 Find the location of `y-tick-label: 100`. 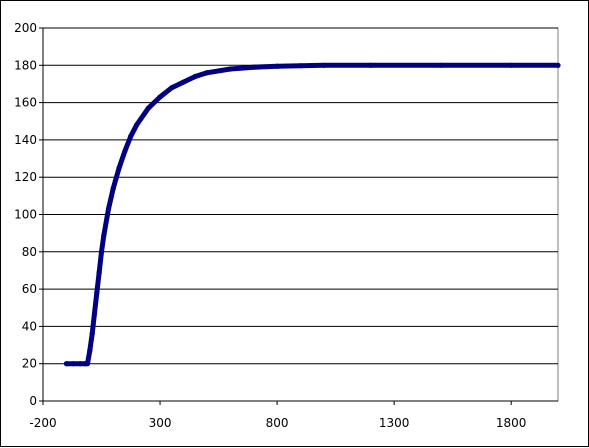

y-tick-label: 100 is located at coordinates (25, 215).